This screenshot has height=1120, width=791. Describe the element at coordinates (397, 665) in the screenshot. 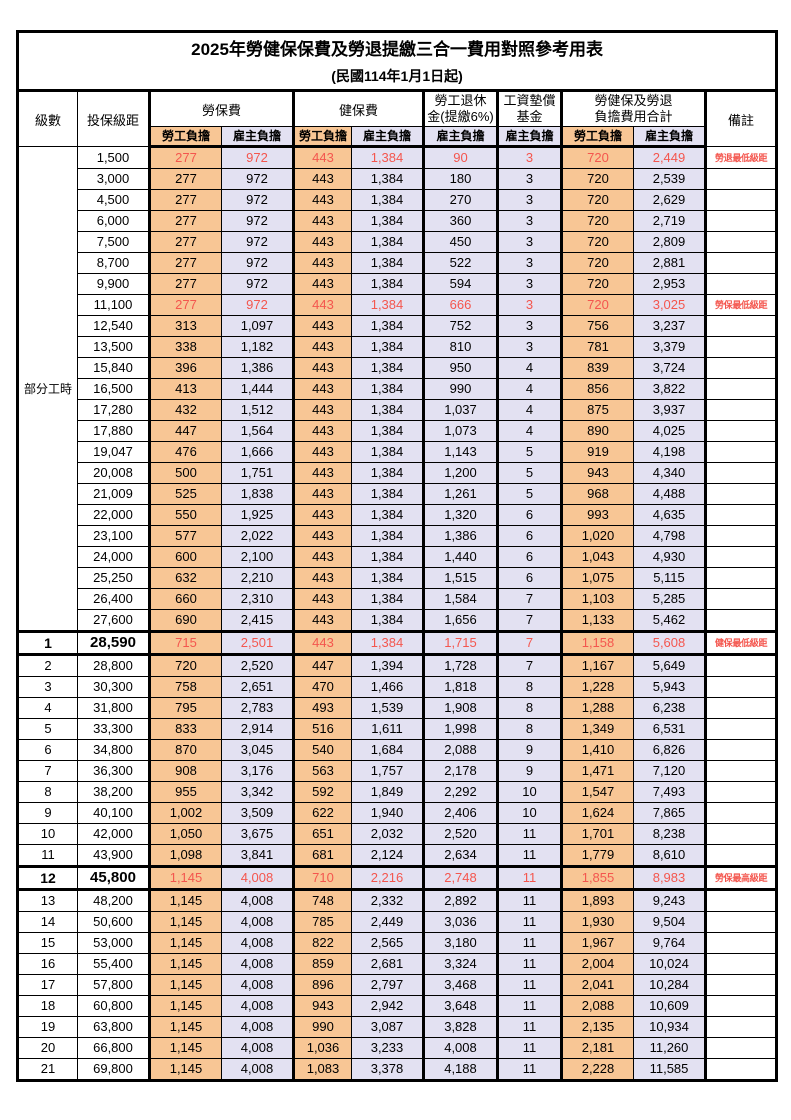

I see `table-row: 2 28,800 720 2,520 447 1,394 1,728 7 1,167 5,649` at that location.